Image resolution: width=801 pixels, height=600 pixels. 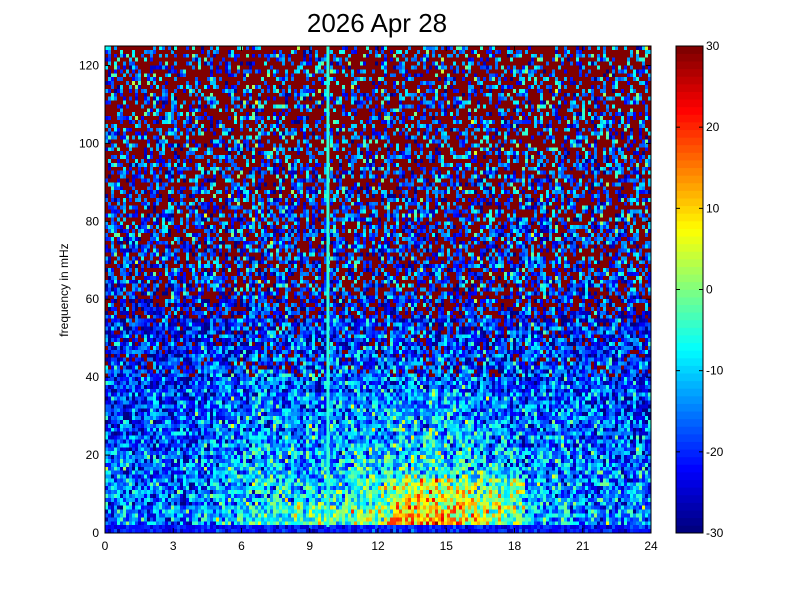 I want to click on colorbar-tick-label: -10, so click(x=715, y=371).